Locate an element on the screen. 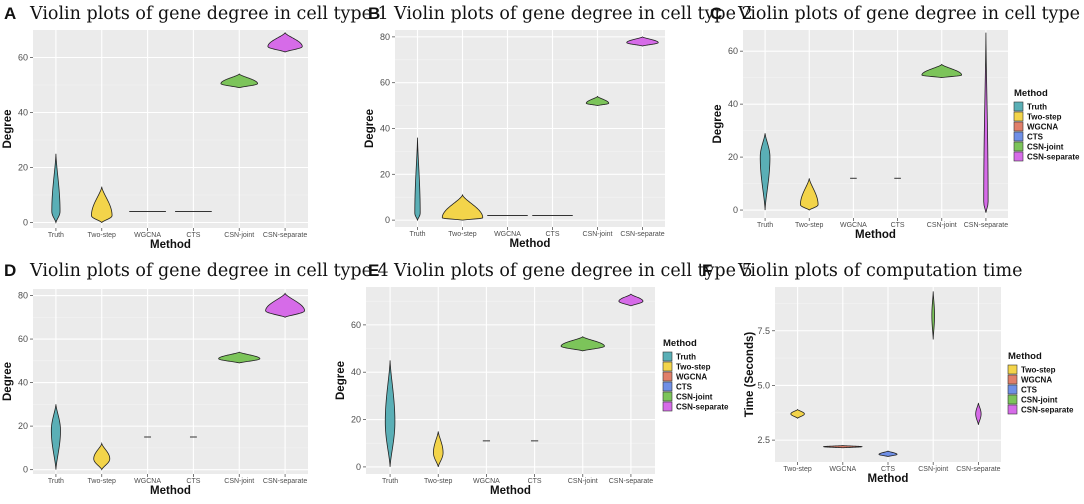 The width and height of the screenshot is (1084, 504). y-tick-label: 80 is located at coordinates (23, 296).